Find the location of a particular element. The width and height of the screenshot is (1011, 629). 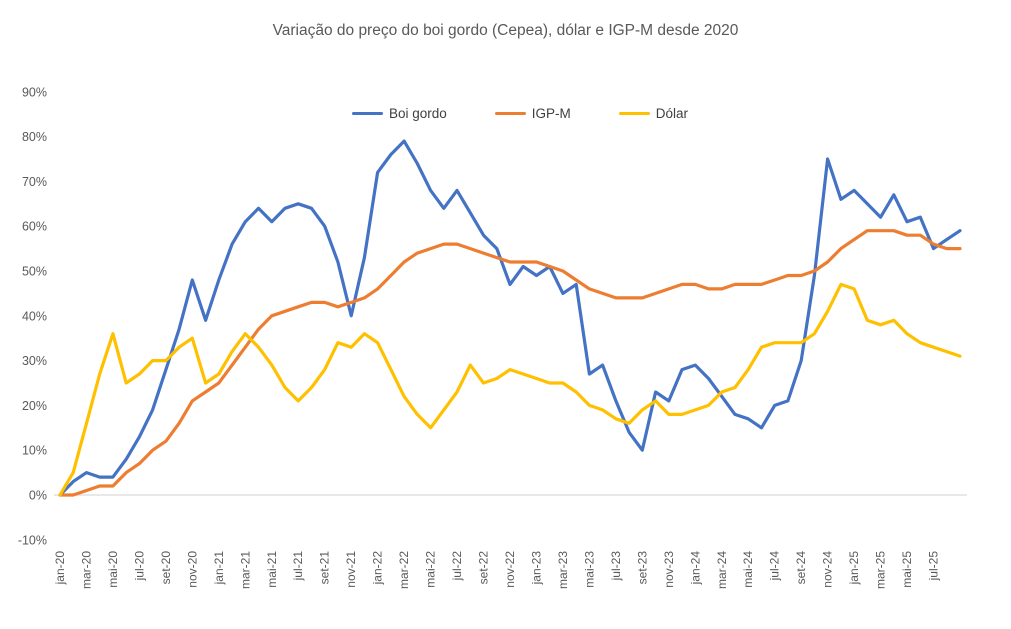

x-tick-label: jan-24 is located at coordinates (695, 568).